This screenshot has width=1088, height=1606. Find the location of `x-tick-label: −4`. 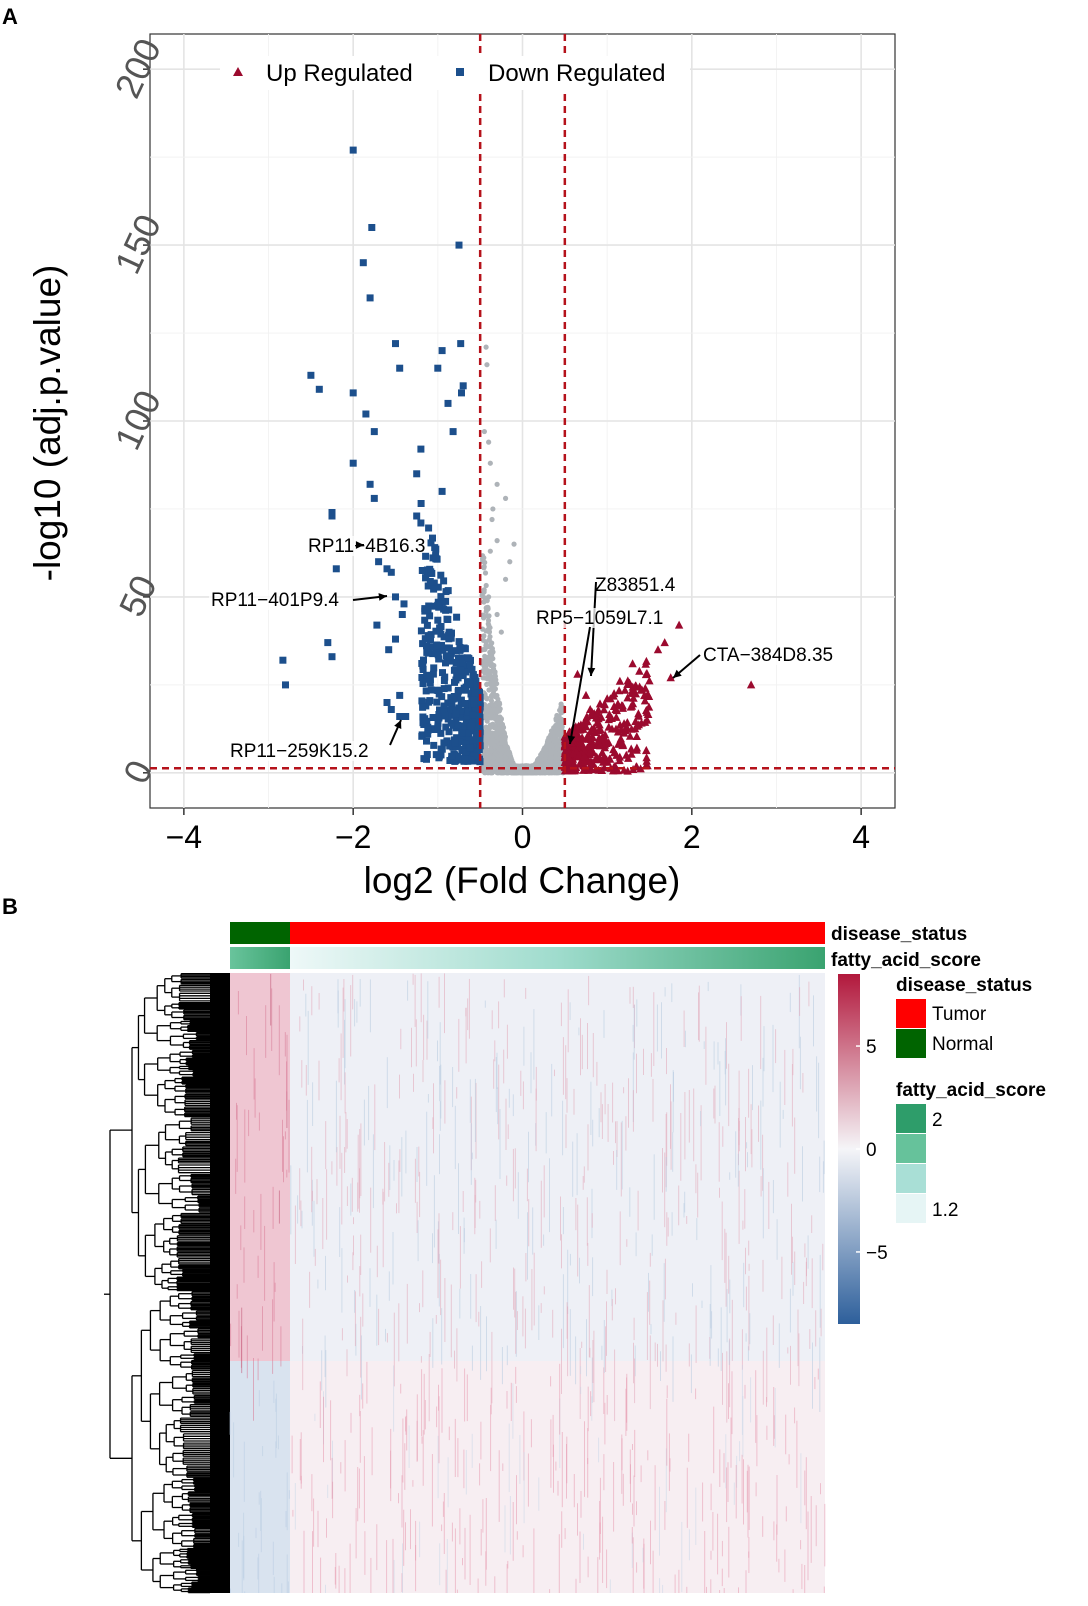

x-tick-label: −4 is located at coordinates (184, 837).